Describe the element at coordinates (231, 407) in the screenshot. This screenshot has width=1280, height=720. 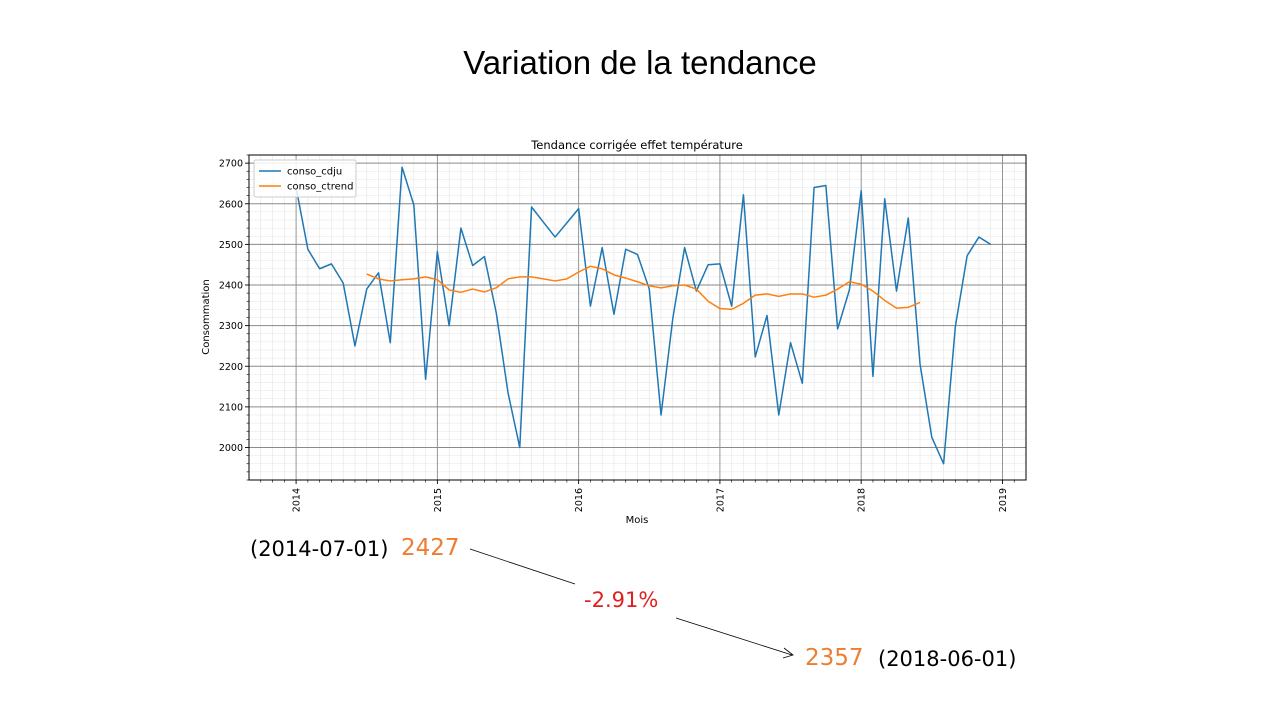
I see `y-tick-label: 2100` at that location.